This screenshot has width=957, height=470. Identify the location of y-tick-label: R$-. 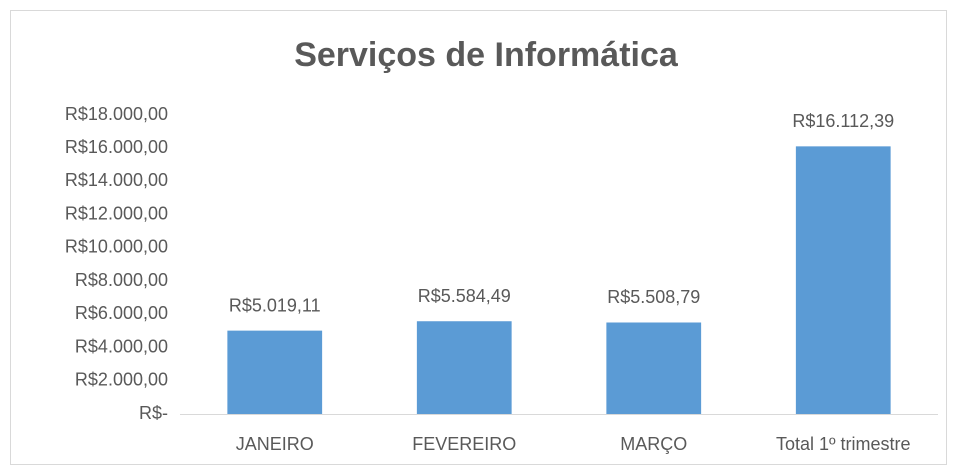
(153, 413).